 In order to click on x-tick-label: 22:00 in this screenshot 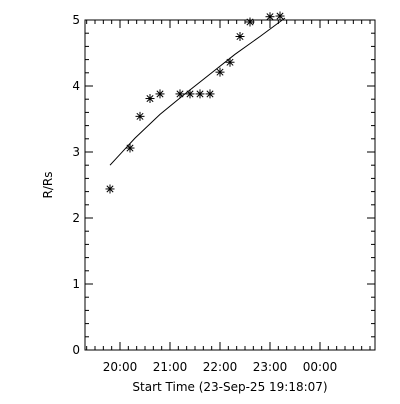, I will do `click(220, 367)`.